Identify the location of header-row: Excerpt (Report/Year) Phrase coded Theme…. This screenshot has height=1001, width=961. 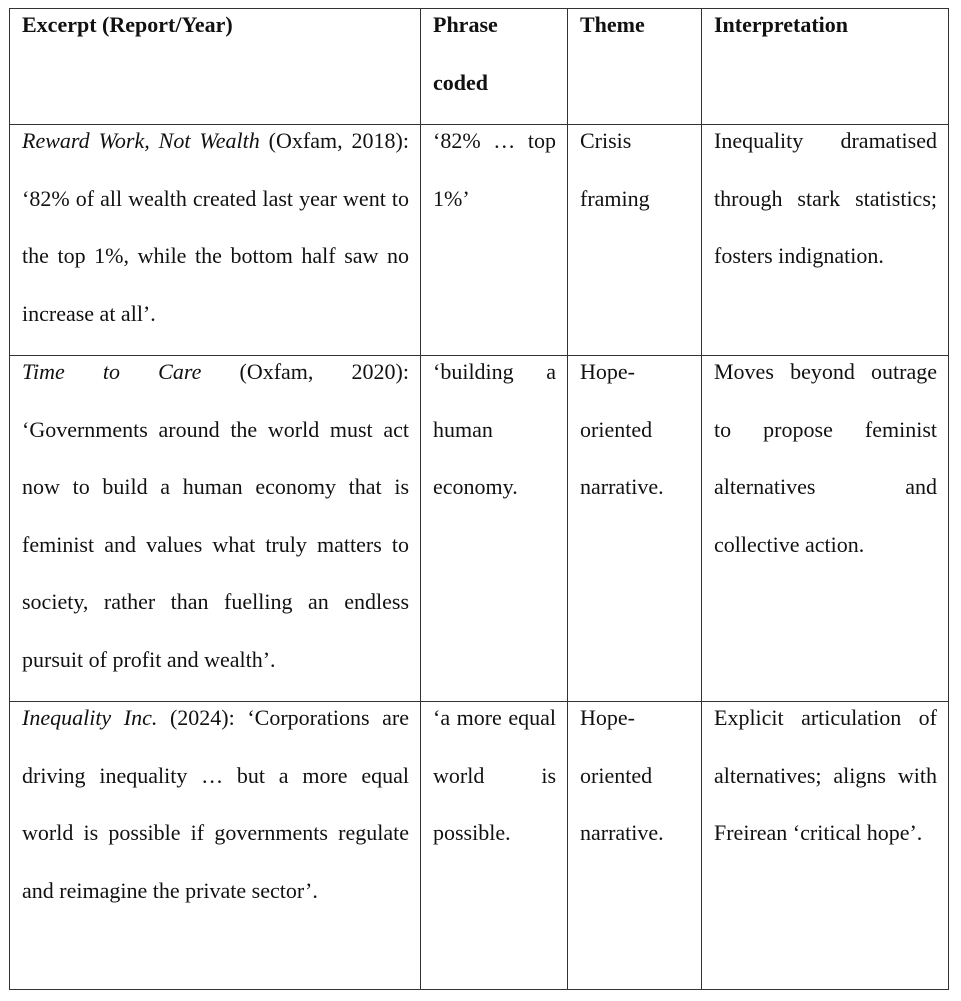
(479, 66).